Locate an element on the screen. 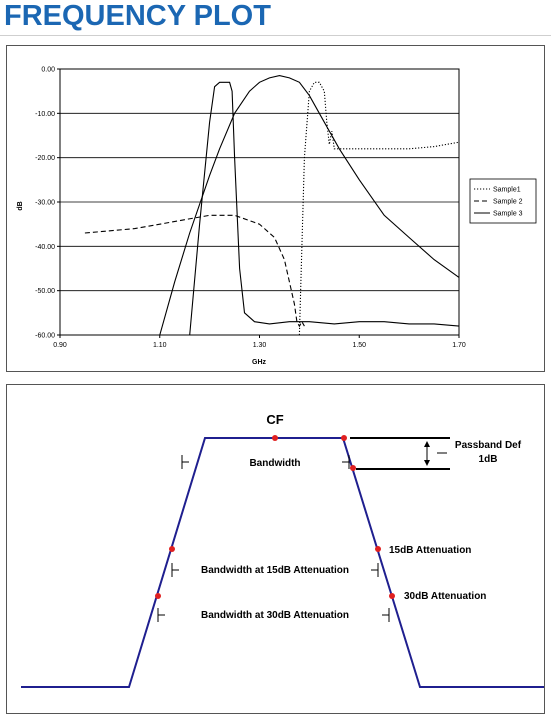 Image resolution: width=551 pixels, height=718 pixels. x-tick-label: 1.50 is located at coordinates (359, 345).